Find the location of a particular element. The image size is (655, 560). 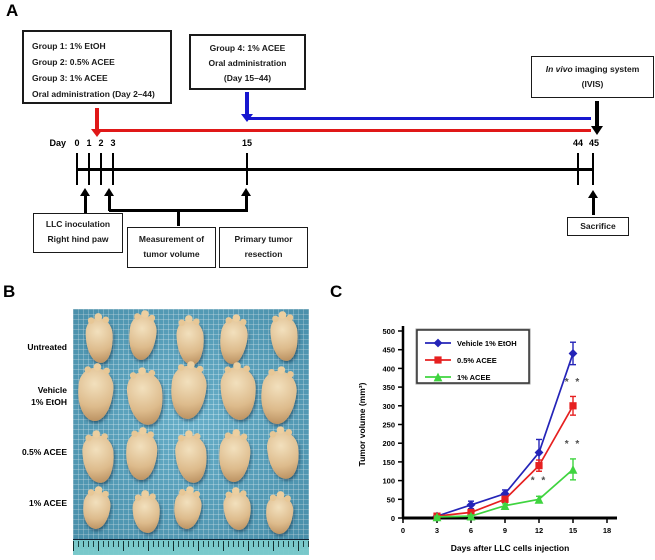

panel-c-letter: C is located at coordinates (336, 291).